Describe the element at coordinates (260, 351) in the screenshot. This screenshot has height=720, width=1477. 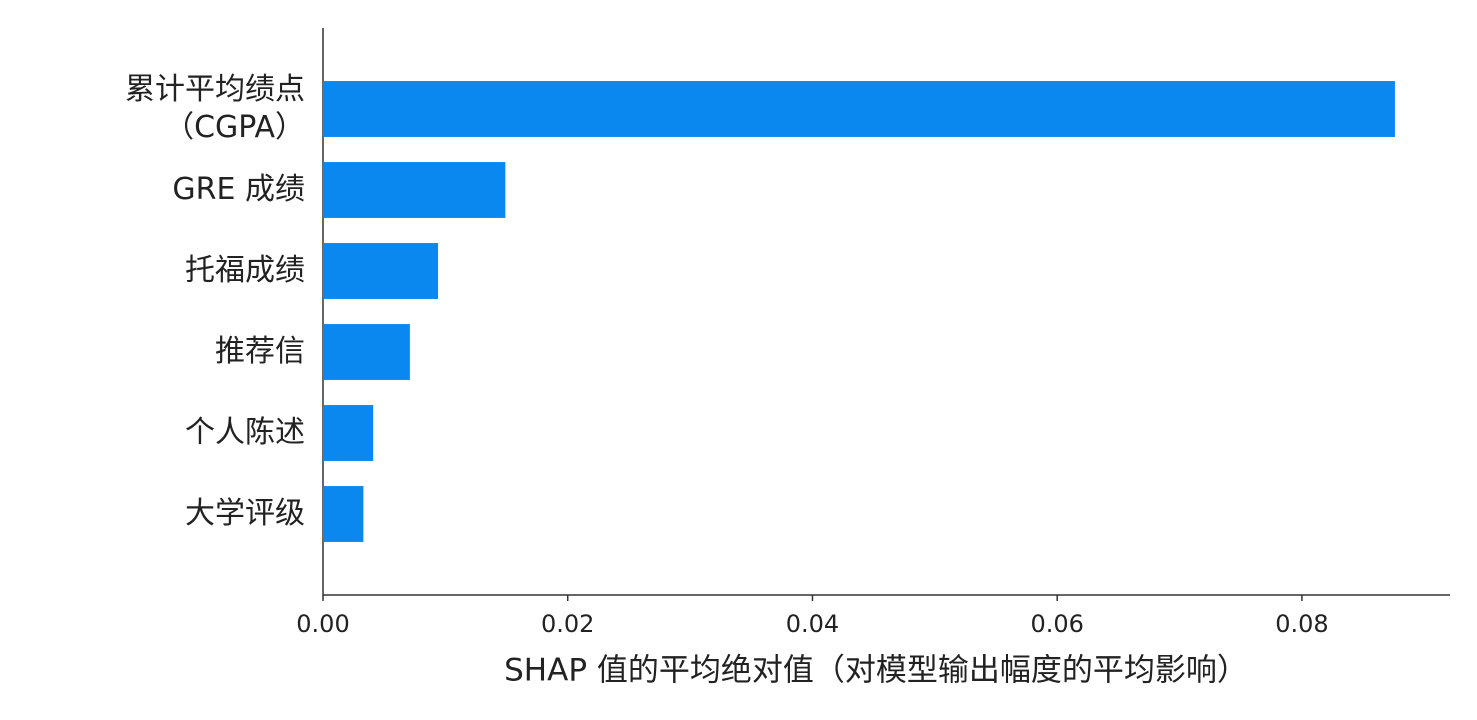
I see `y-tick-label: 推荐信` at that location.